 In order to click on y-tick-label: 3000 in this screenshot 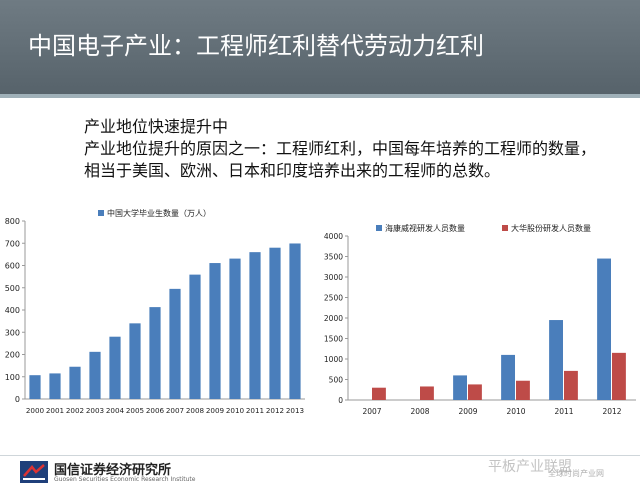, I will do `click(333, 277)`.